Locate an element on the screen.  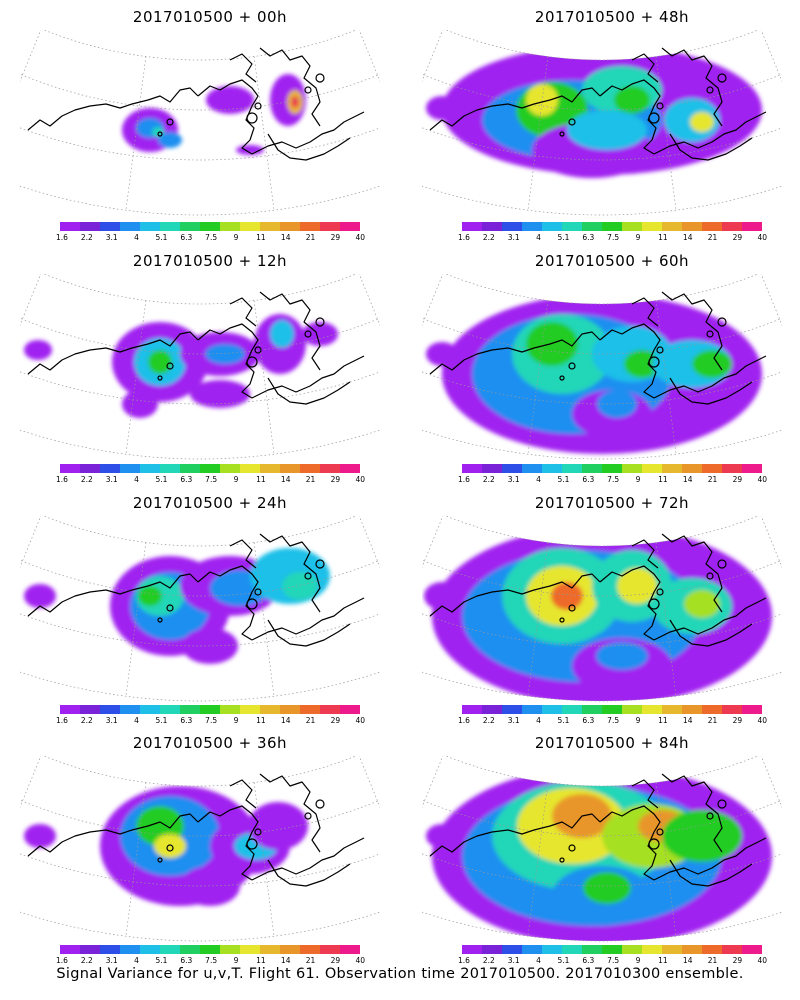
colorbar-label: 7.5 is located at coordinates (211, 960).